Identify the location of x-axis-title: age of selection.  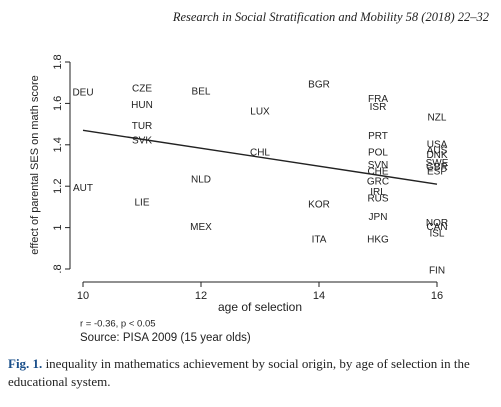
(260, 307).